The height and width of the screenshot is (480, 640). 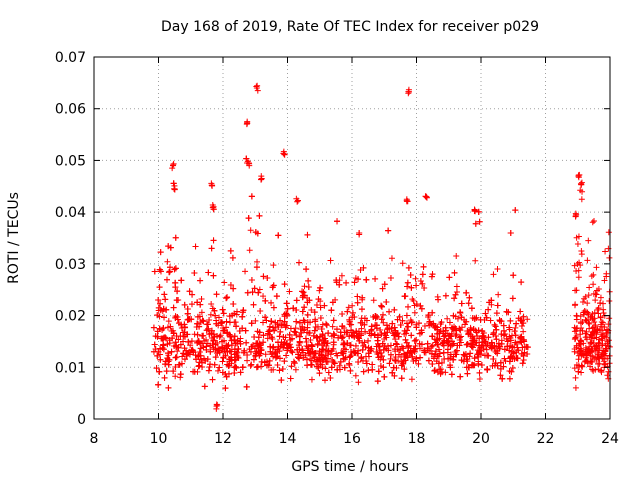 I want to click on x-tick-label: 20, so click(x=481, y=439).